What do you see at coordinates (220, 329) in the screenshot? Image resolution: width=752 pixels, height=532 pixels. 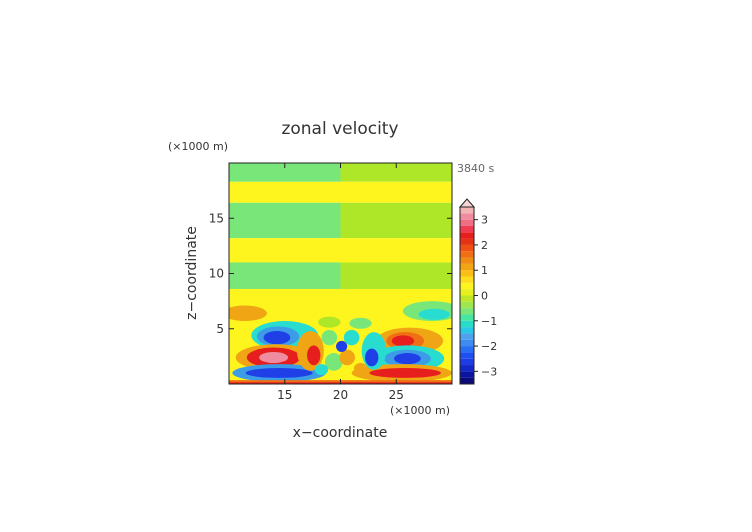 I see `y-tick-label: 5` at bounding box center [220, 329].